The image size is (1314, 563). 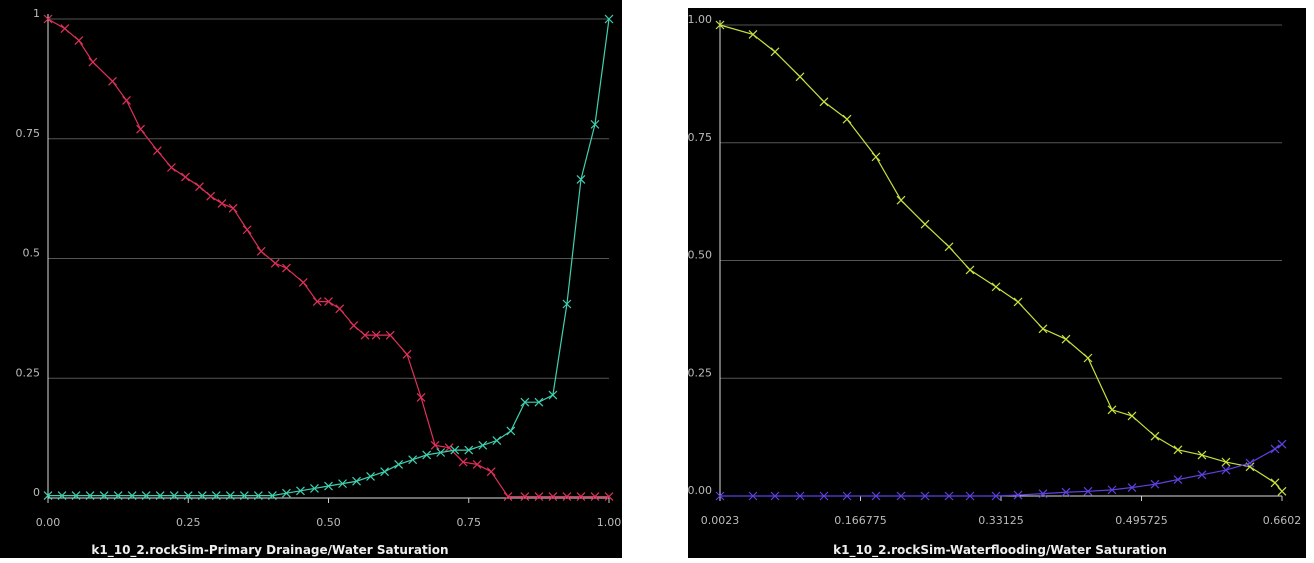 What do you see at coordinates (48, 522) in the screenshot?
I see `x-tick-label: 0.00` at bounding box center [48, 522].